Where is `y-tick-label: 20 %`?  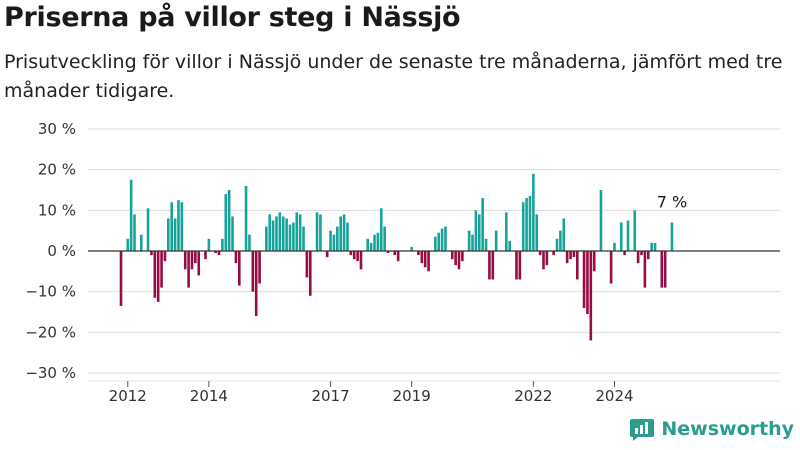
y-tick-label: 20 % is located at coordinates (57, 170).